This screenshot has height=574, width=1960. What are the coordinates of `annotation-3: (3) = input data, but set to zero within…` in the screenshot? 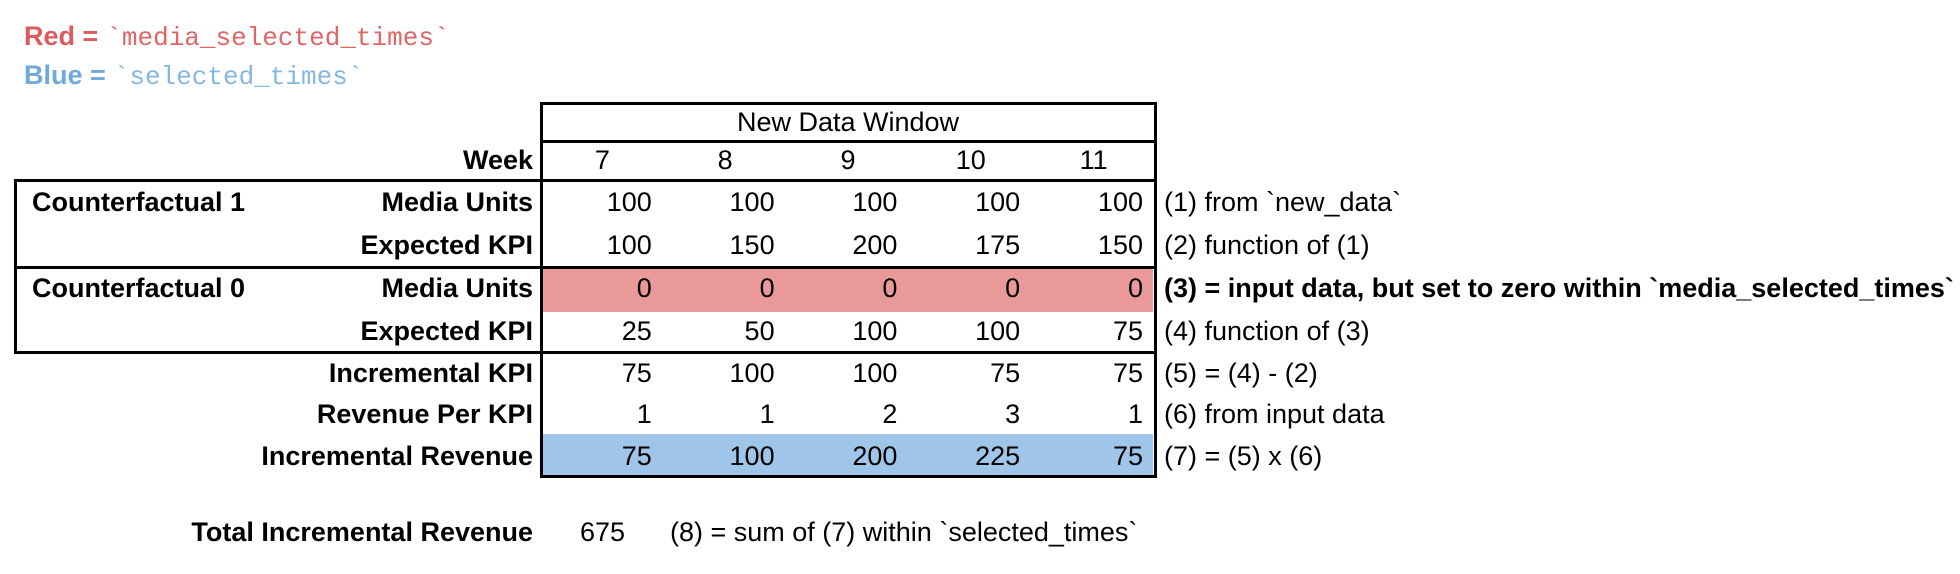 It's located at (1559, 288).